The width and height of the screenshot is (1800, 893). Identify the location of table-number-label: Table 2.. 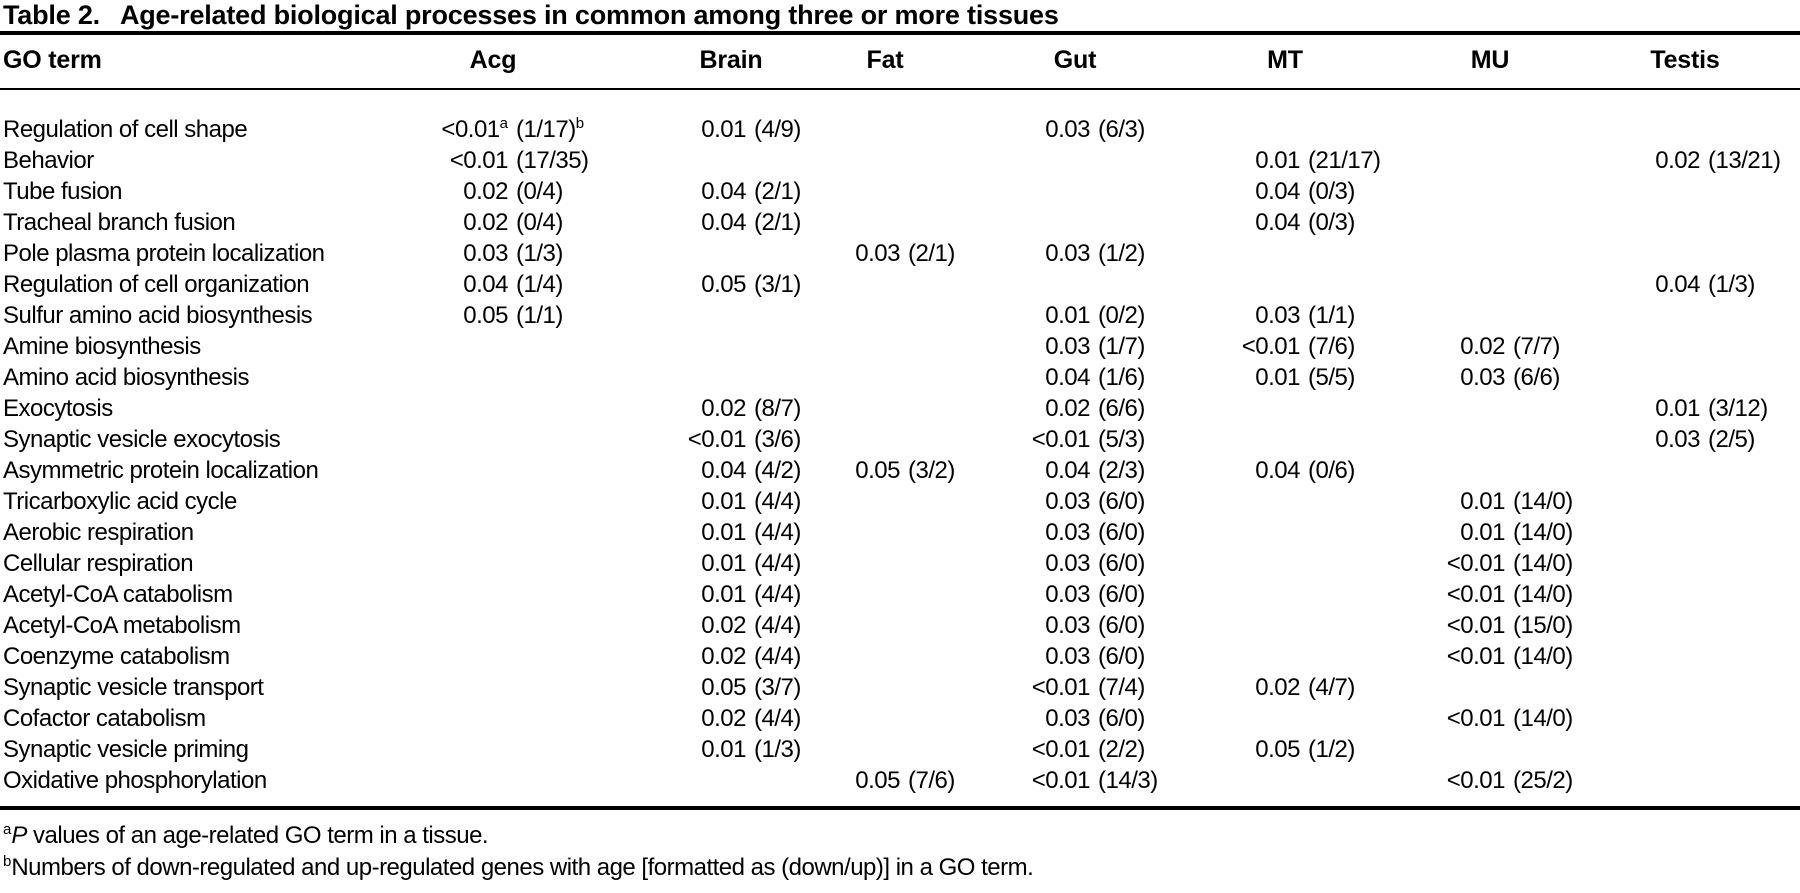
(51, 15).